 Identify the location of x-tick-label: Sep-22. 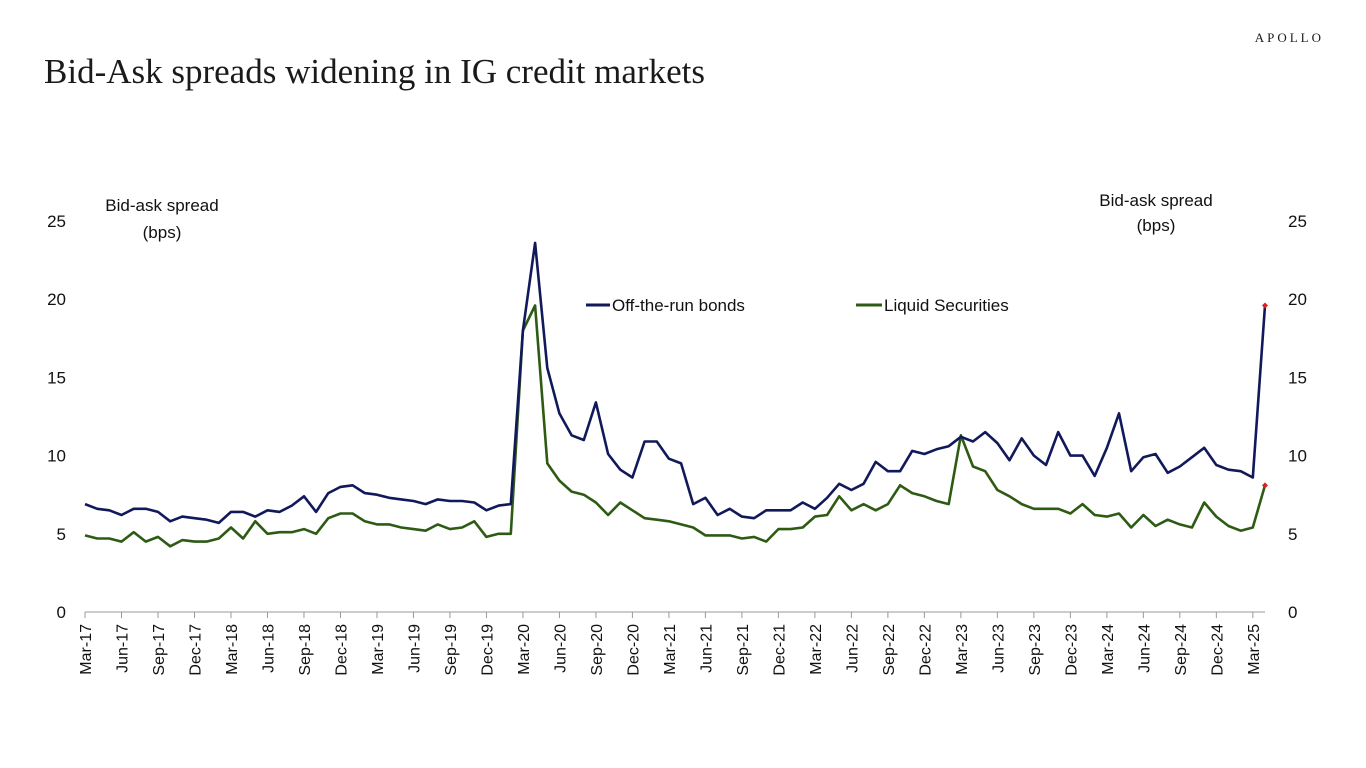
(889, 650).